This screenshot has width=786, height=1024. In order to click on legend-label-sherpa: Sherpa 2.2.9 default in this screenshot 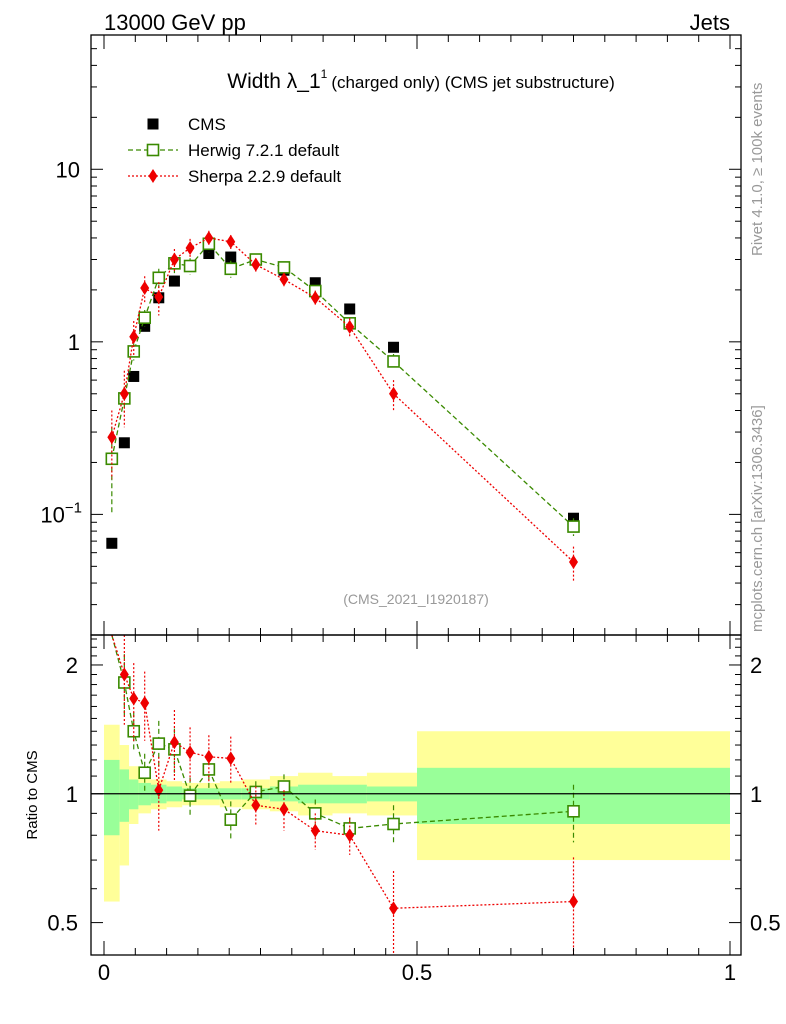, I will do `click(264, 176)`.